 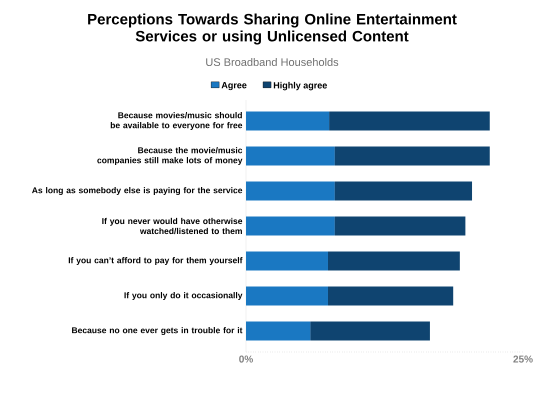 I want to click on legend-label: Agree, so click(x=234, y=86).